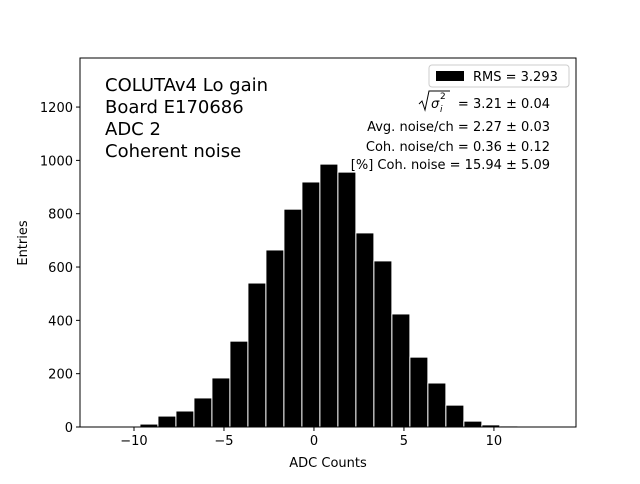 The width and height of the screenshot is (640, 484). Describe the element at coordinates (441, 110) in the screenshot. I see `sigma-subscript: i` at that location.